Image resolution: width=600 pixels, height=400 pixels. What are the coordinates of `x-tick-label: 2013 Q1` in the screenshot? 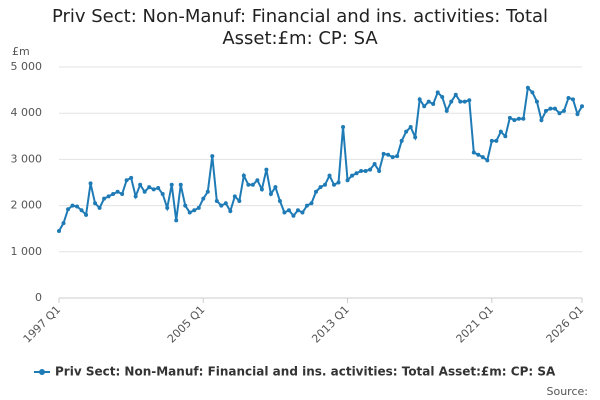 It's located at (330, 324).